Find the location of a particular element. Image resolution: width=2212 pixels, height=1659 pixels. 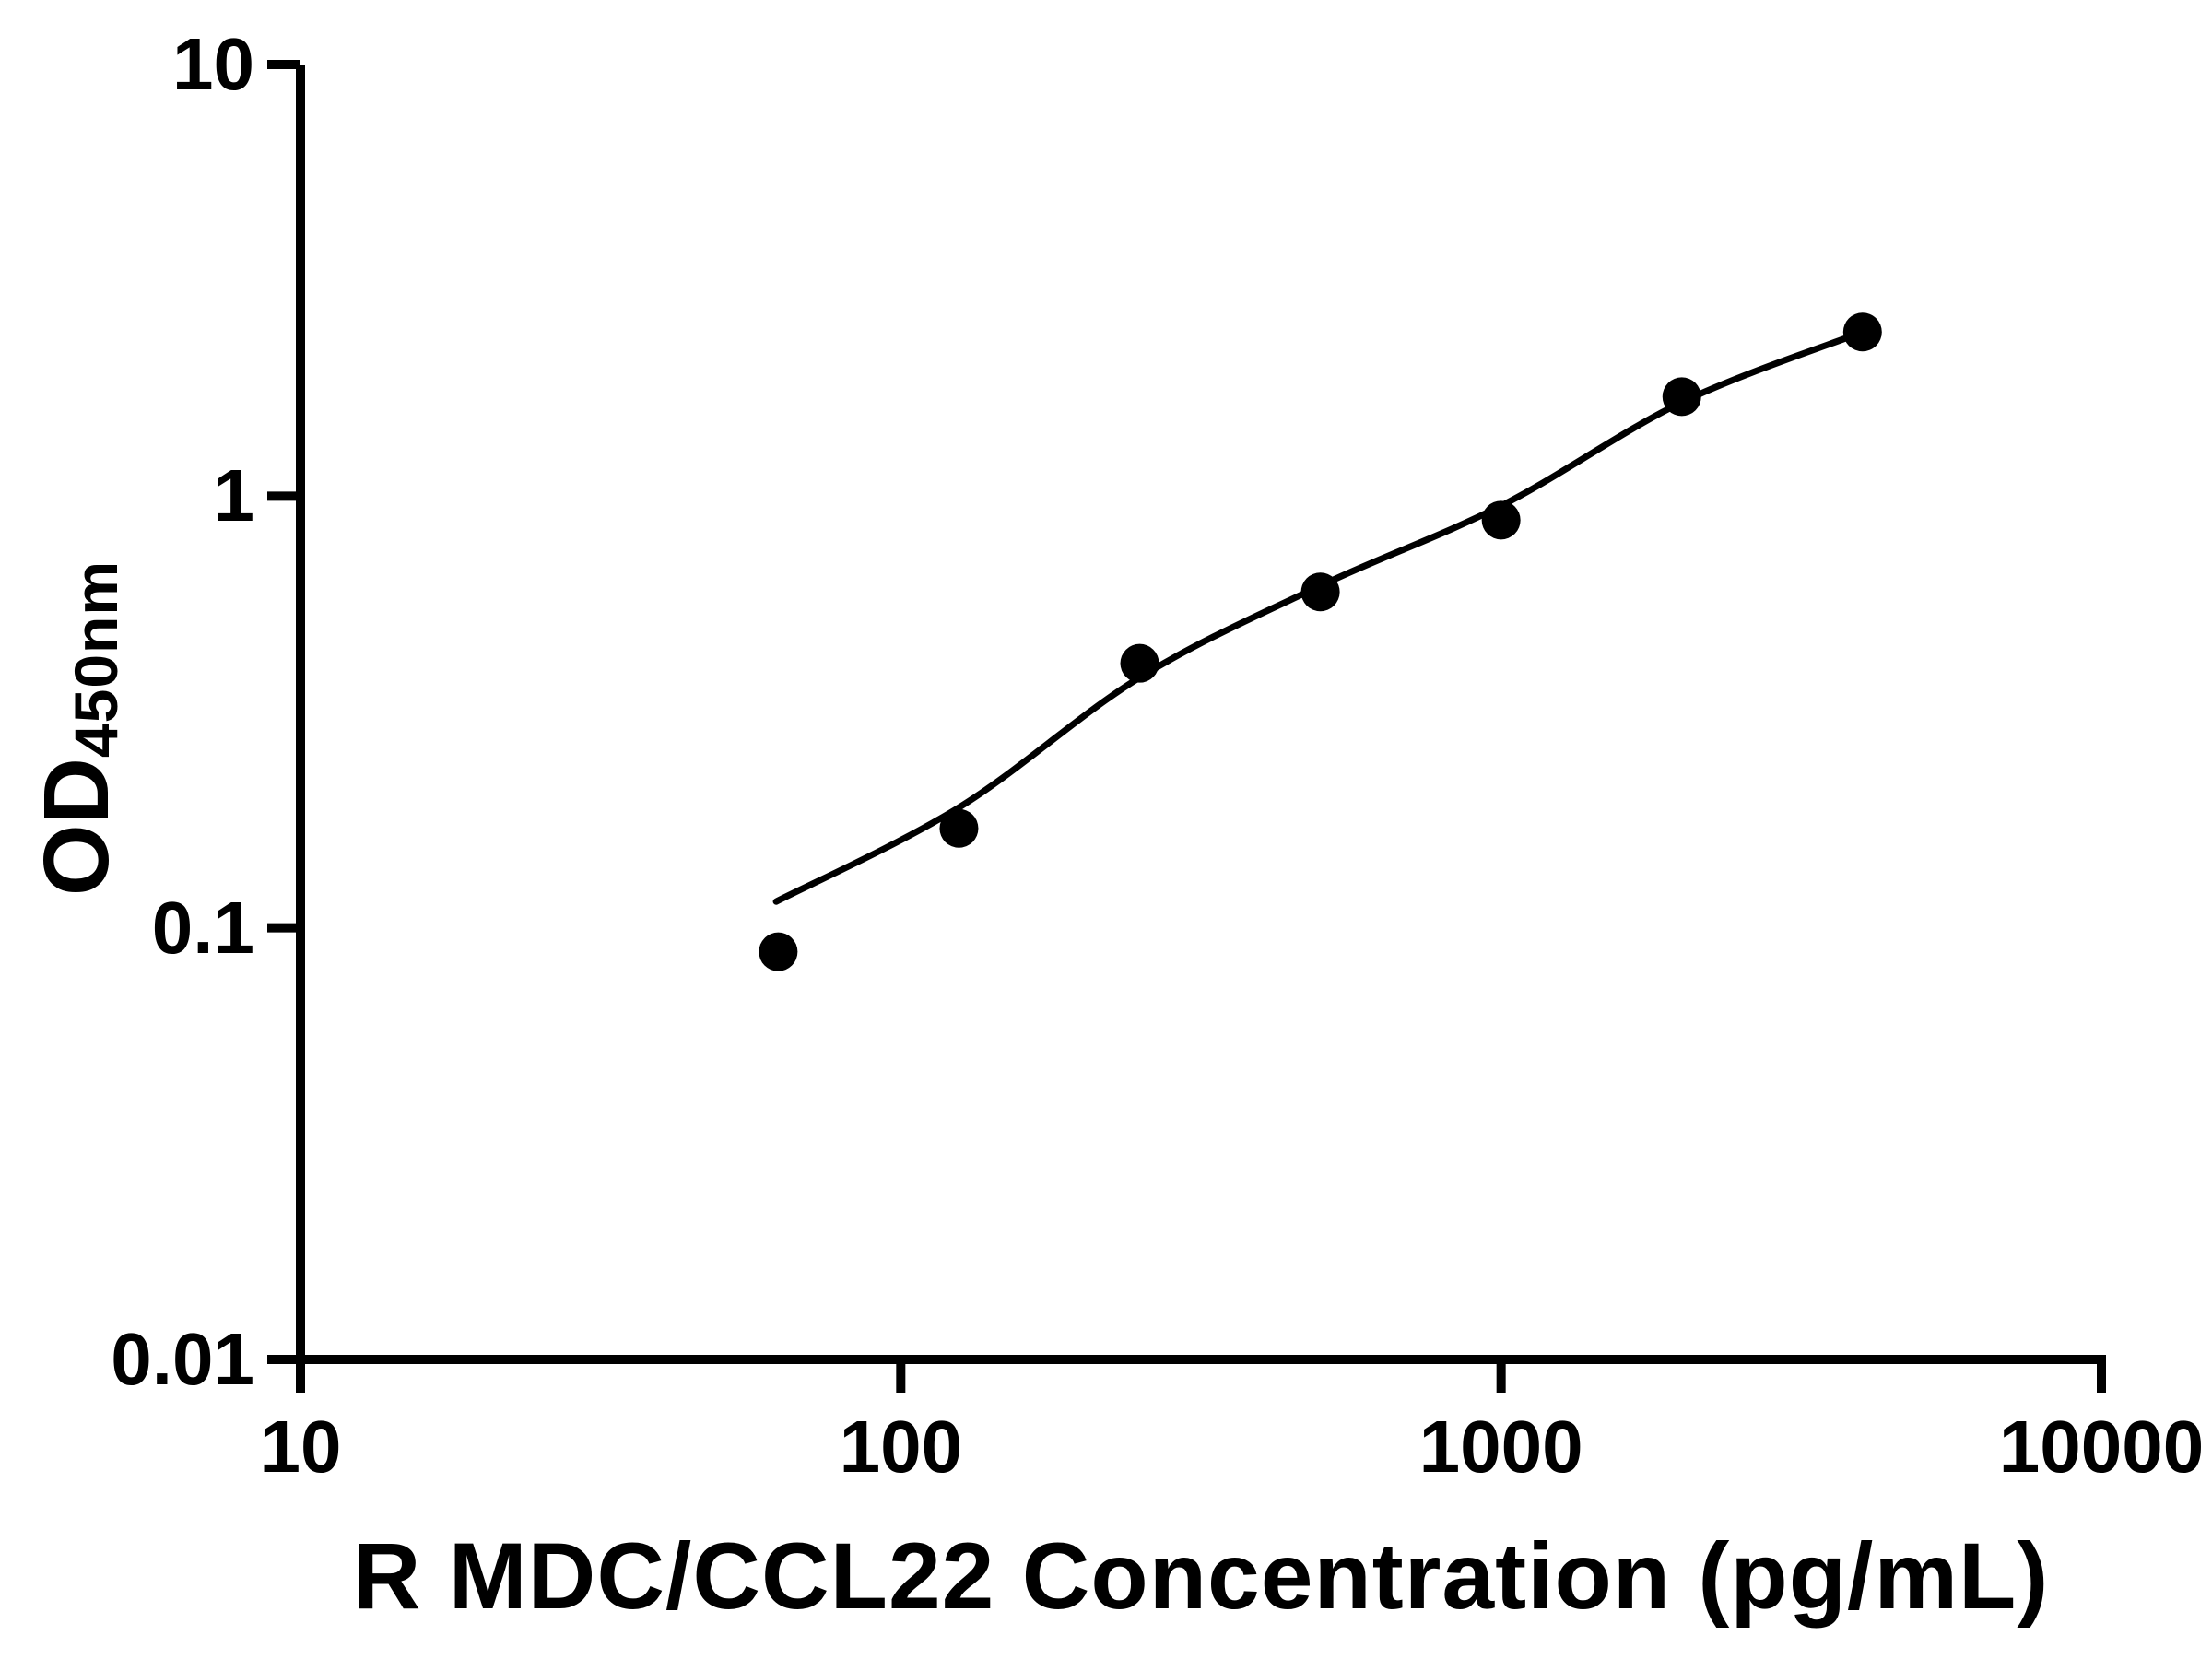

x-tick-label: 100 is located at coordinates (901, 1447).